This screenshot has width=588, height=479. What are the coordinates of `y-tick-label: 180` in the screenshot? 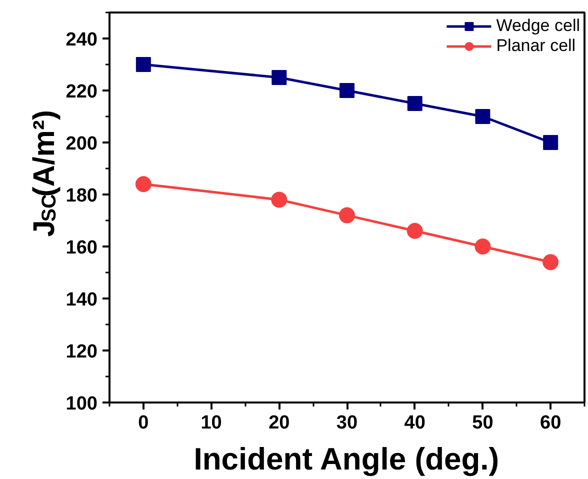 It's located at (82, 196).